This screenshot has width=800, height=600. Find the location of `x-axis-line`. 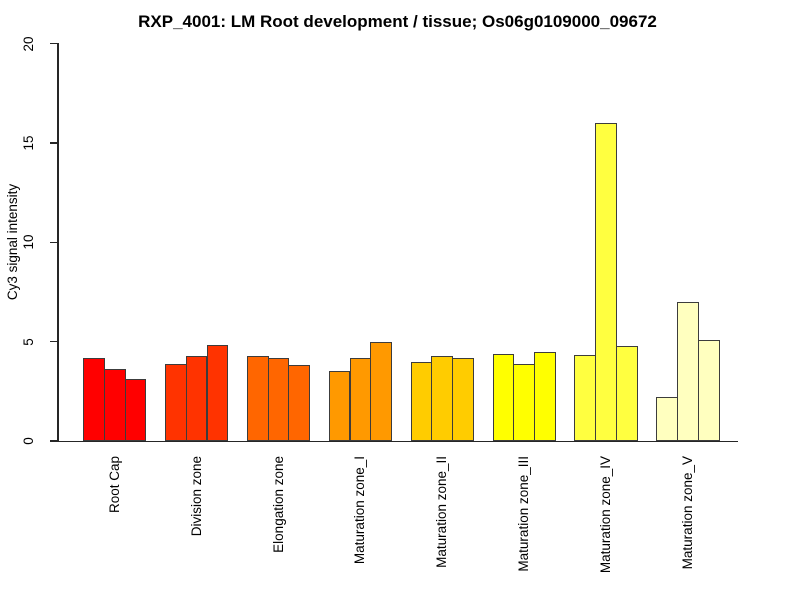

x-axis-line is located at coordinates (397, 441).